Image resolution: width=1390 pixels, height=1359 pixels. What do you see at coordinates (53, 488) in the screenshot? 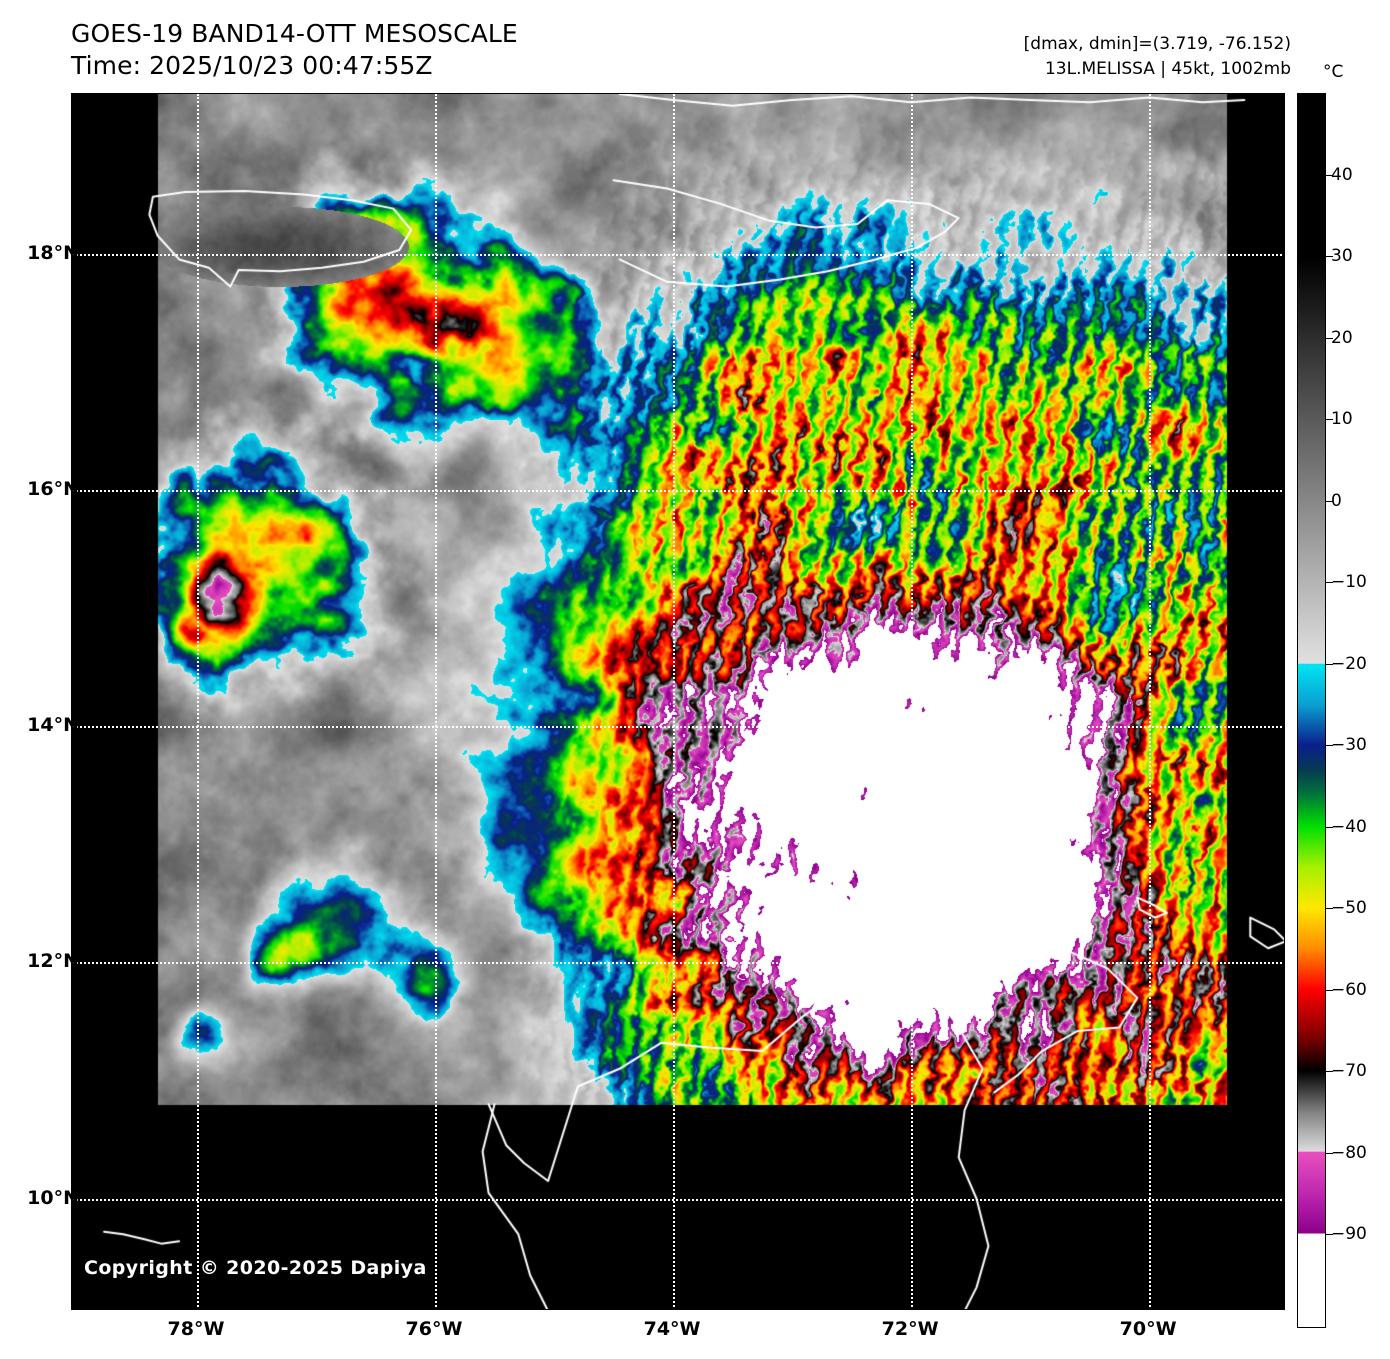
I see `y-axis-tick-label: 16°N` at bounding box center [53, 488].